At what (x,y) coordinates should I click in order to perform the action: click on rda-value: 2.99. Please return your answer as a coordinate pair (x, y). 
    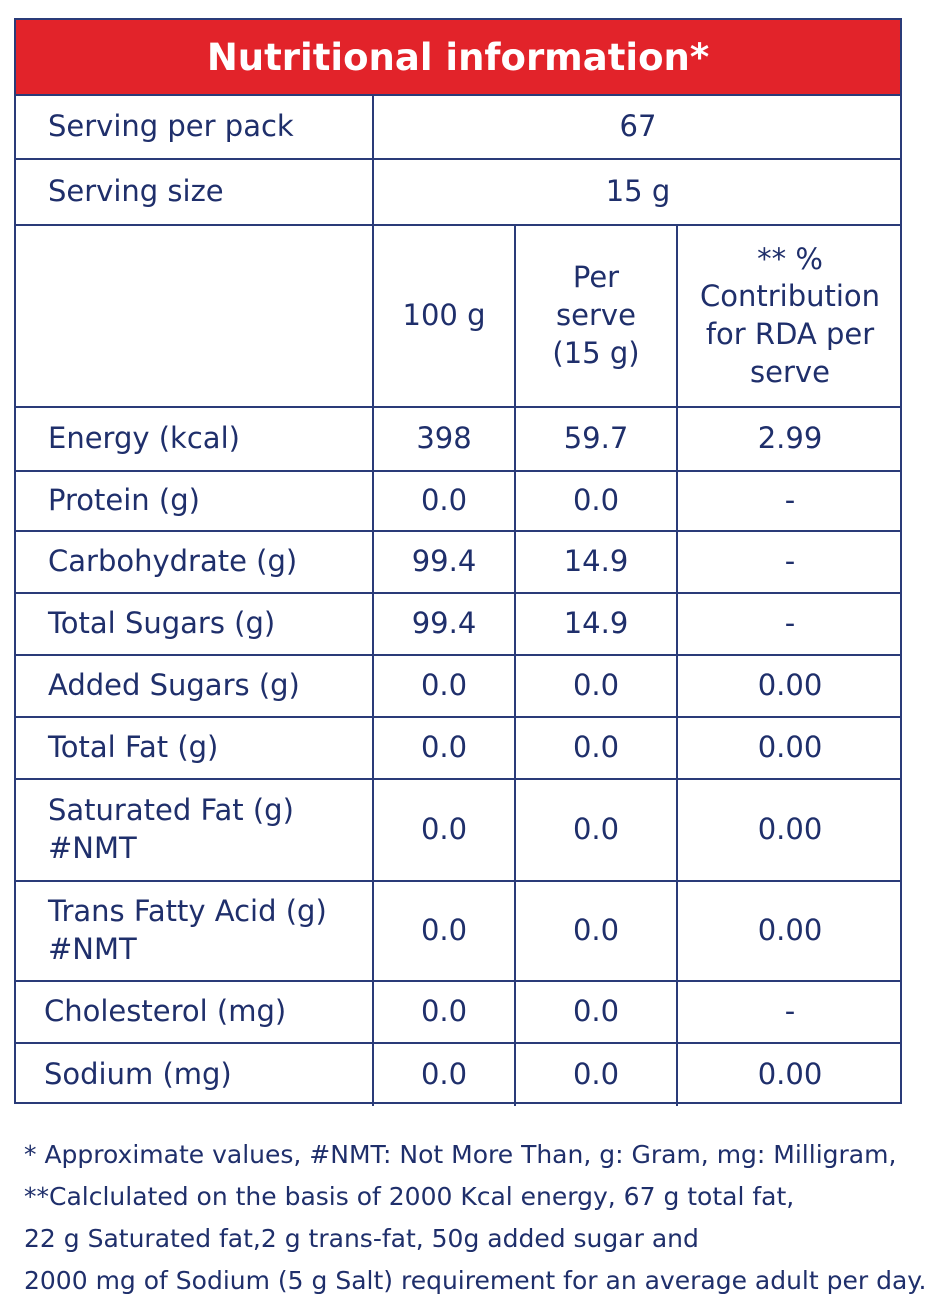
    Looking at the image, I should click on (790, 438).